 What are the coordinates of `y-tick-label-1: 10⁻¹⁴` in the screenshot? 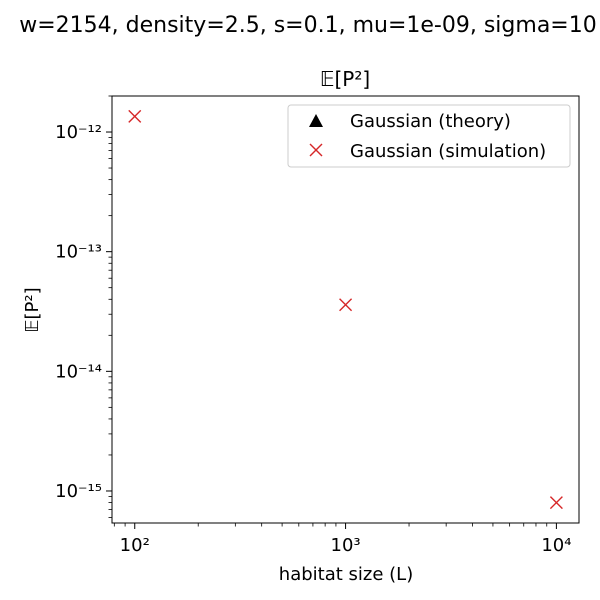 It's located at (78, 371).